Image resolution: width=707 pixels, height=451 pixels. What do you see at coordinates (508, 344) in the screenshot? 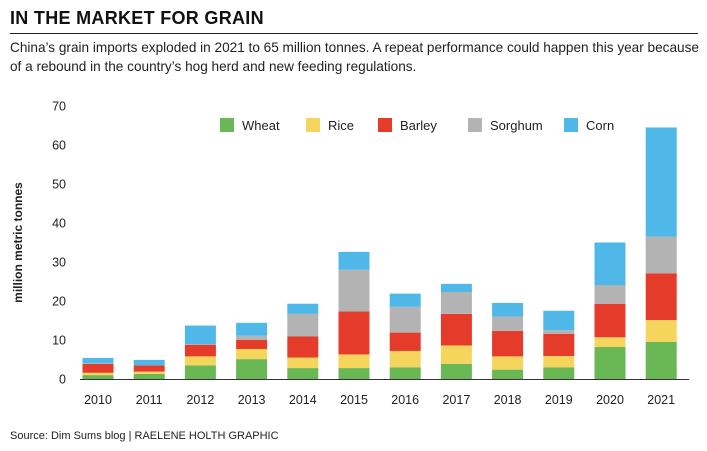
I see `bar-barley-2018` at bounding box center [508, 344].